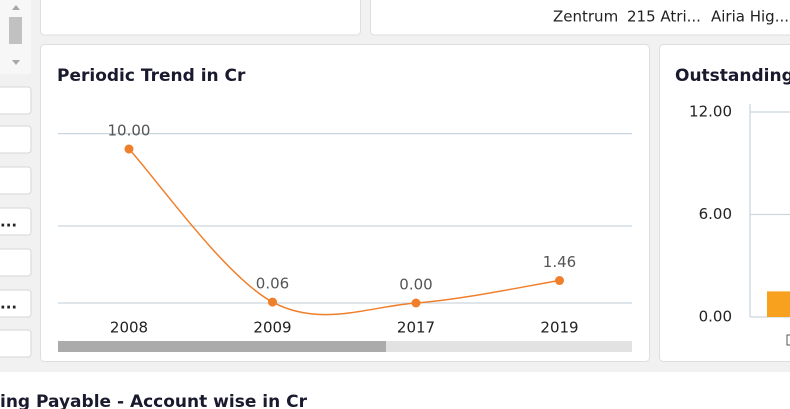 This screenshot has width=790, height=409. I want to click on legend-checkbox, so click(788, 340).